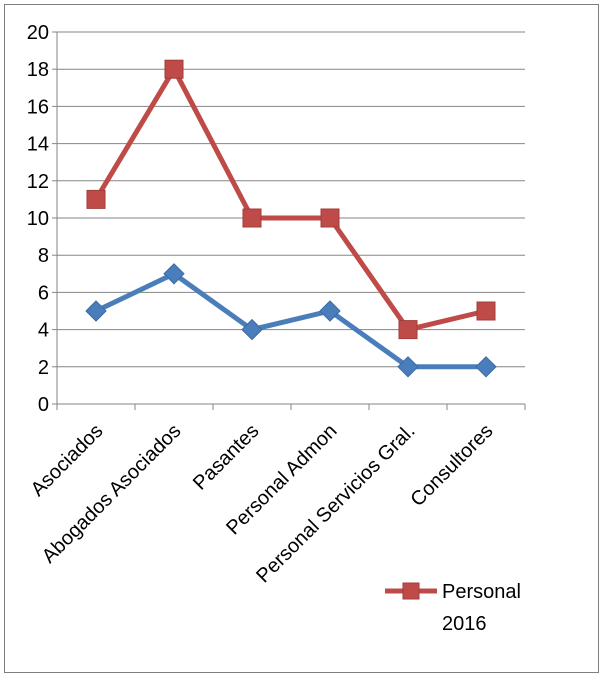 This screenshot has width=603, height=677. I want to click on y-tick-label: 10, so click(38, 219).